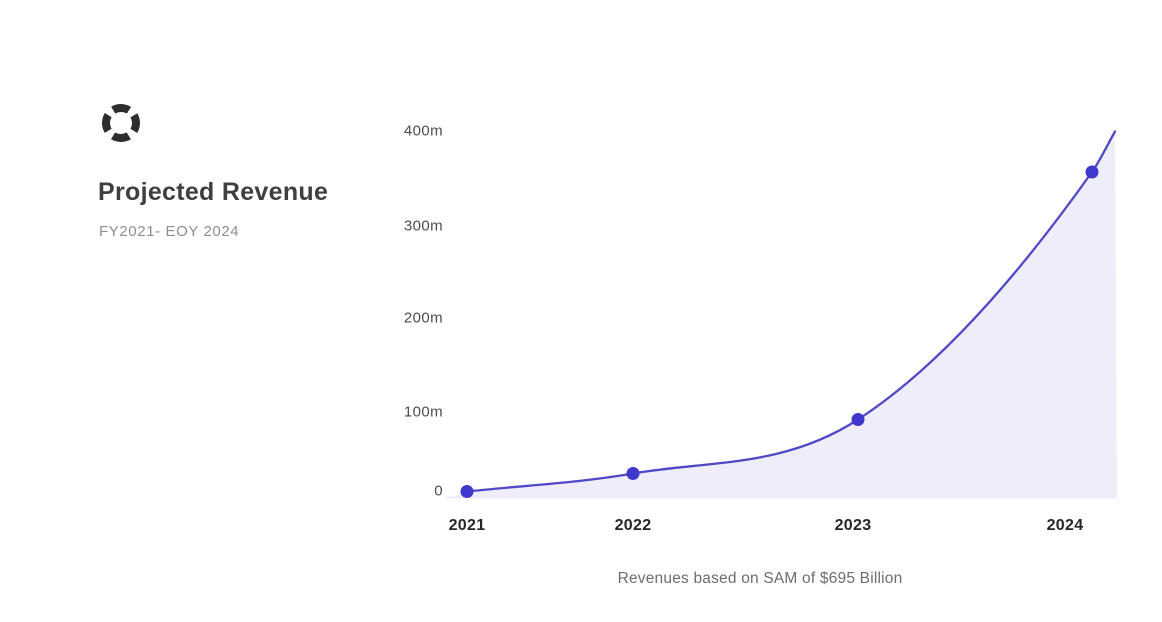  I want to click on y-axis-tick-label: 200m, so click(423, 318).